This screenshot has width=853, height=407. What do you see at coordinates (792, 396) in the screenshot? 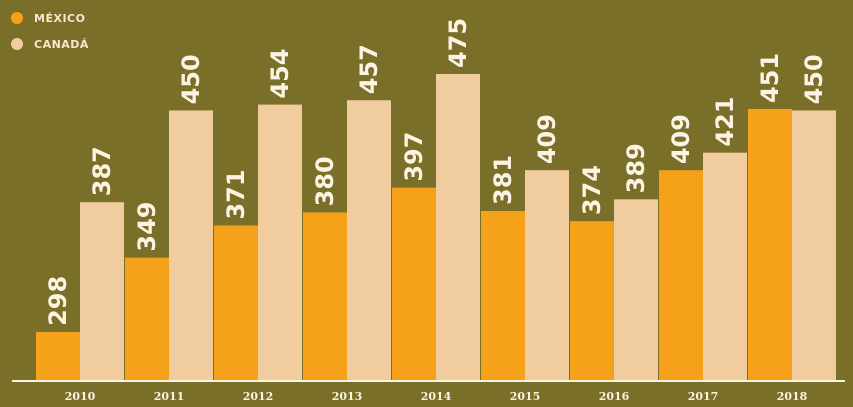
I see `x-tick-label-2018: 2018` at bounding box center [792, 396].